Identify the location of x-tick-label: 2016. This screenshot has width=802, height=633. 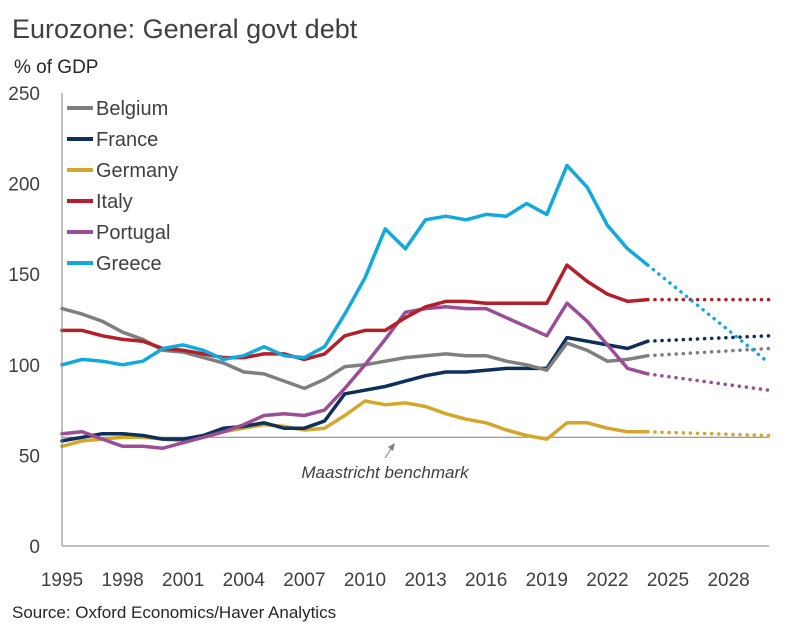
(486, 580).